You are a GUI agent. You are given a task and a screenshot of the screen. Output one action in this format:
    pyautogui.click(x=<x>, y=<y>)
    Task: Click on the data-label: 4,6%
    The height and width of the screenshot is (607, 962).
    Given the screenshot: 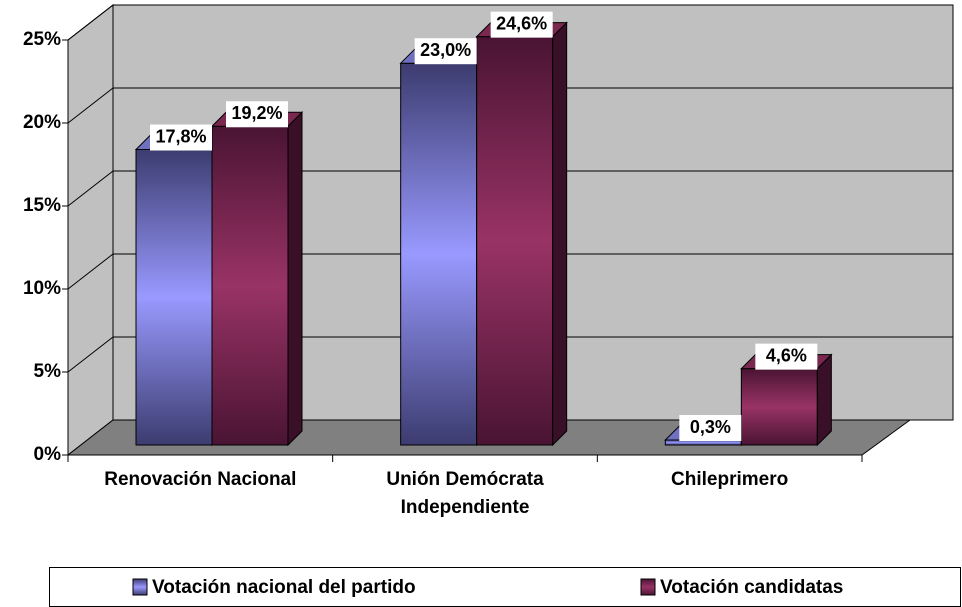 What is the action you would take?
    pyautogui.click(x=786, y=355)
    